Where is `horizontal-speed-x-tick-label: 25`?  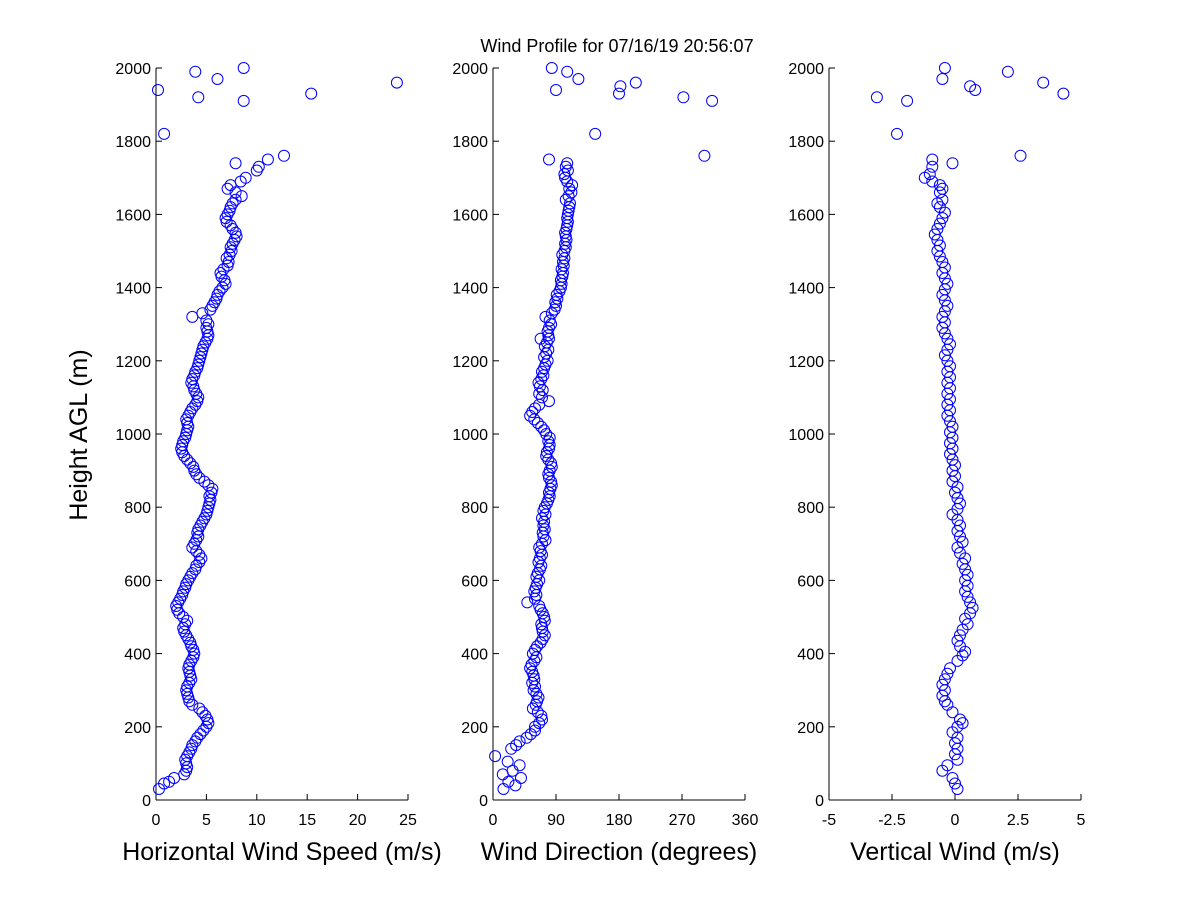 horizontal-speed-x-tick-label: 25 is located at coordinates (408, 820).